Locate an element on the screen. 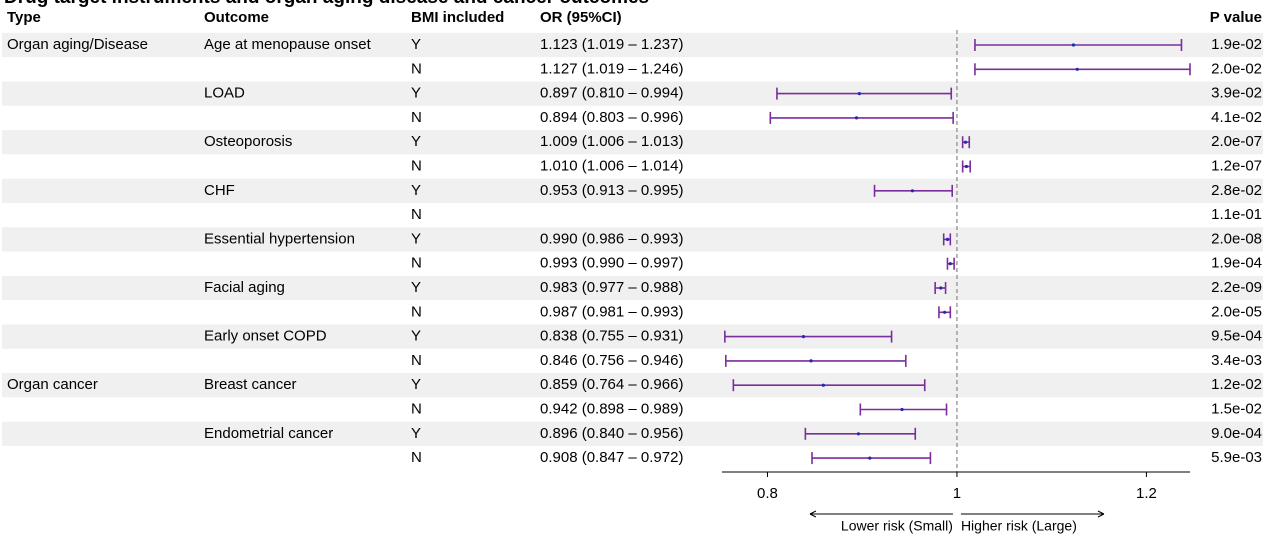 The height and width of the screenshot is (536, 1265). or-ci-text: 0.846 (0.756 – 0.946) is located at coordinates (611, 360).